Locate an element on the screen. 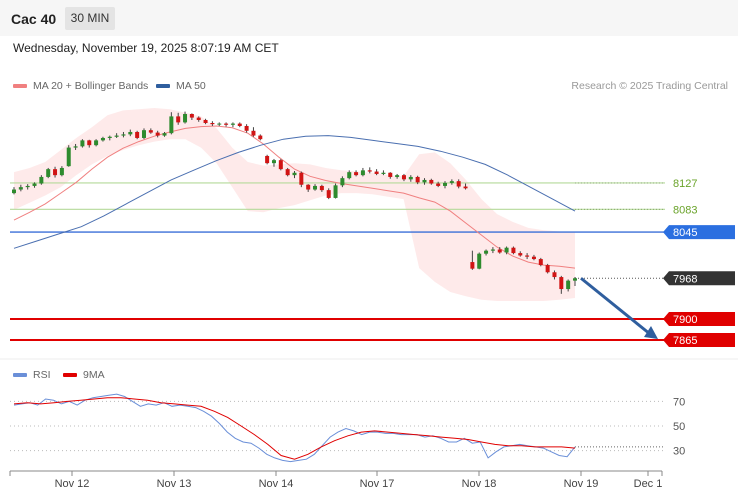 This screenshot has width=738, height=500. forecast-arrow-head is located at coordinates (651, 333).